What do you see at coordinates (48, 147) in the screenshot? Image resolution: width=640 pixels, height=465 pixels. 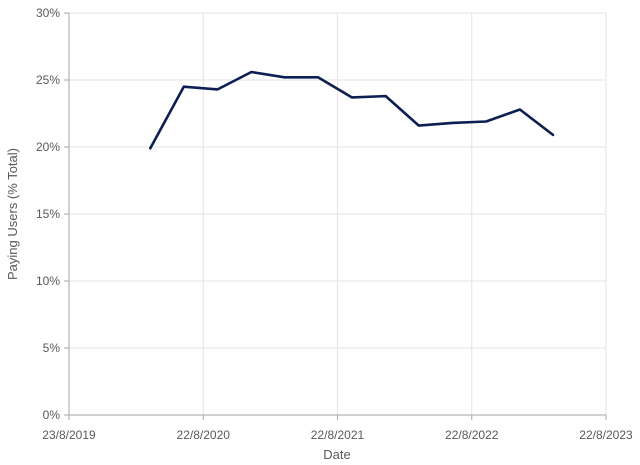 I see `y-tick-label: 20%` at bounding box center [48, 147].